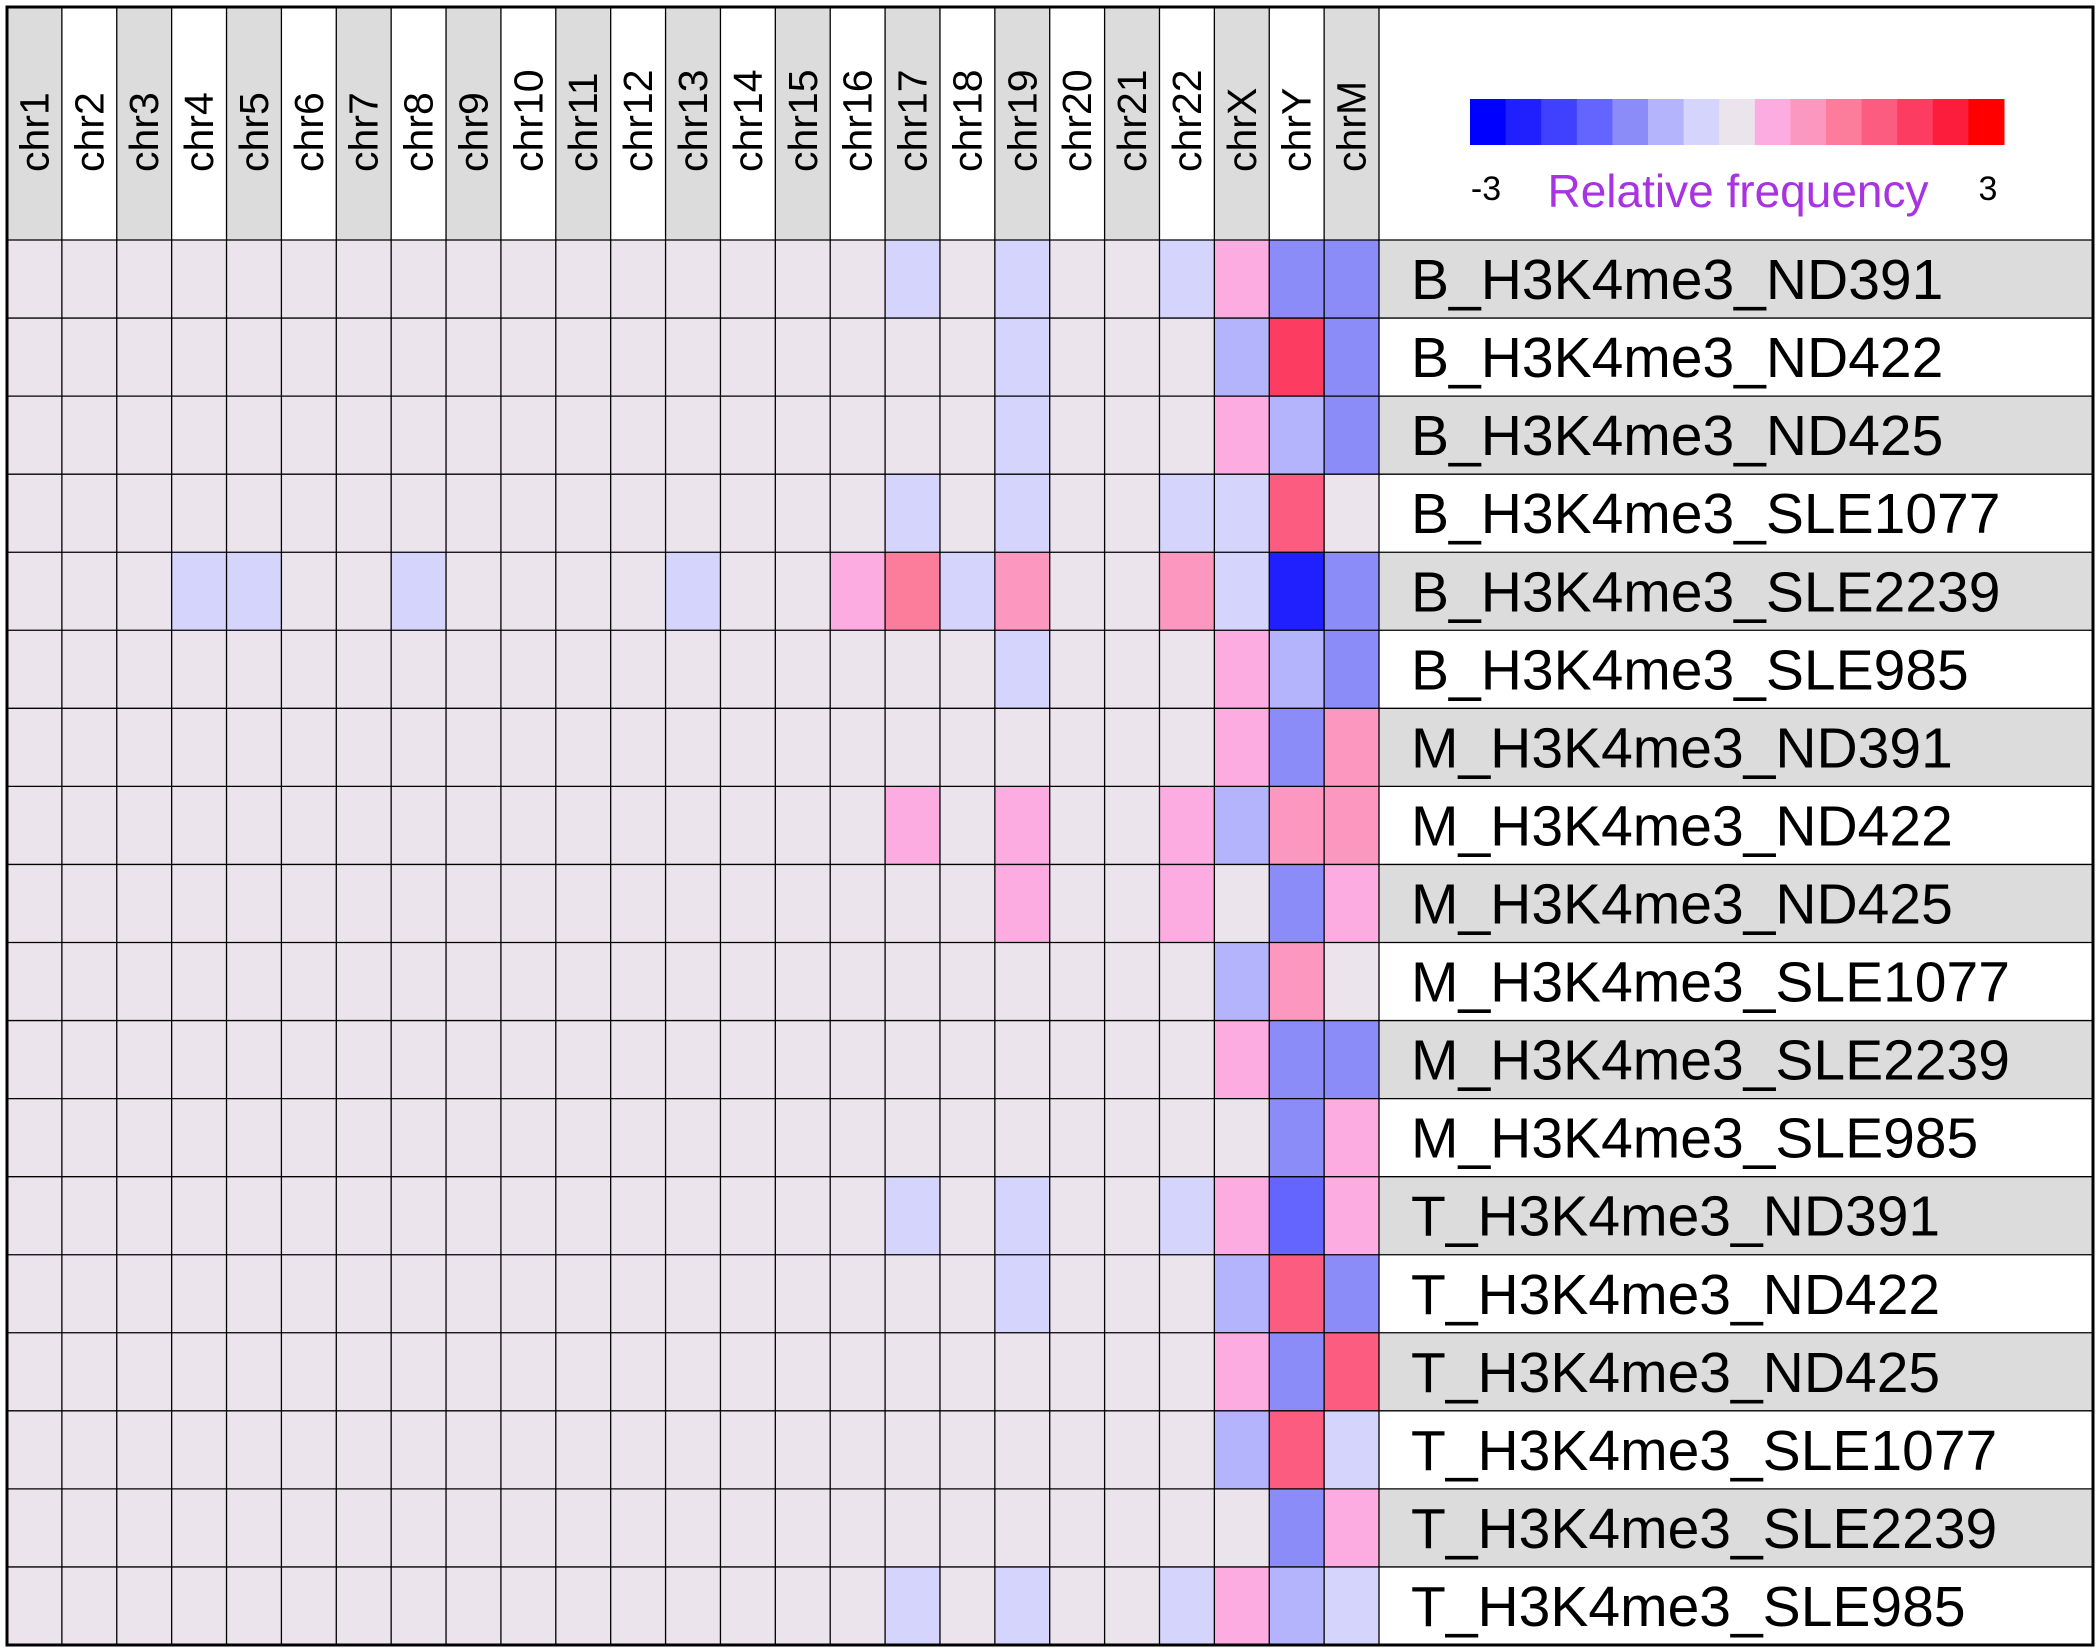  I want to click on row-label-B_H3K4me3_SLE985: B_H3K4me3_SLE985, so click(1690, 670).